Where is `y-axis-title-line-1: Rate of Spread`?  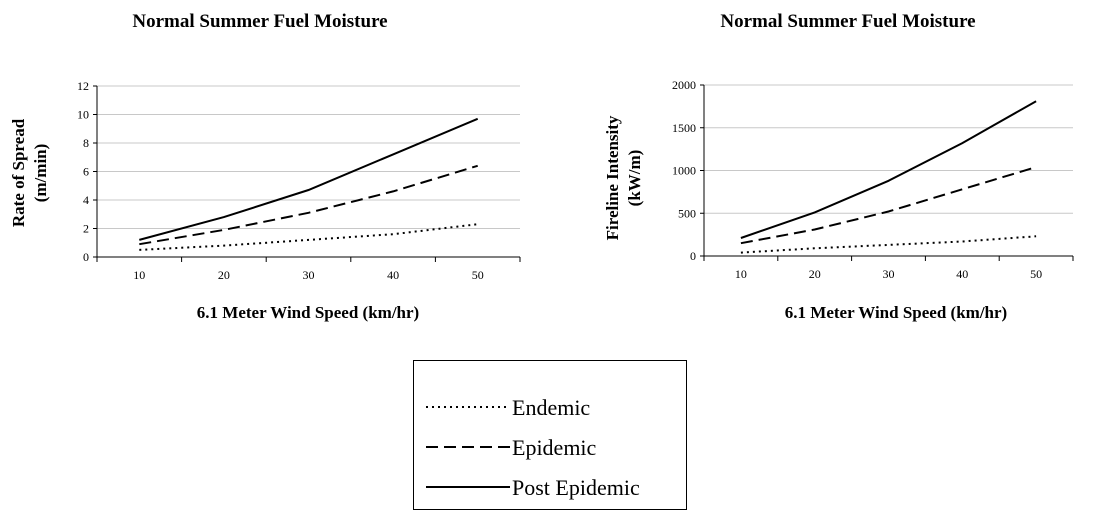
y-axis-title-line-1: Rate of Spread is located at coordinates (18, 172).